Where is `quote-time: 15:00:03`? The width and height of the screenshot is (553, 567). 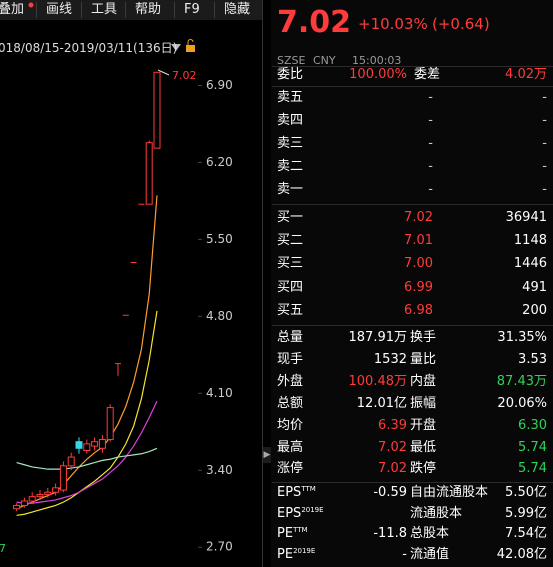 quote-time: 15:00:03 is located at coordinates (377, 60).